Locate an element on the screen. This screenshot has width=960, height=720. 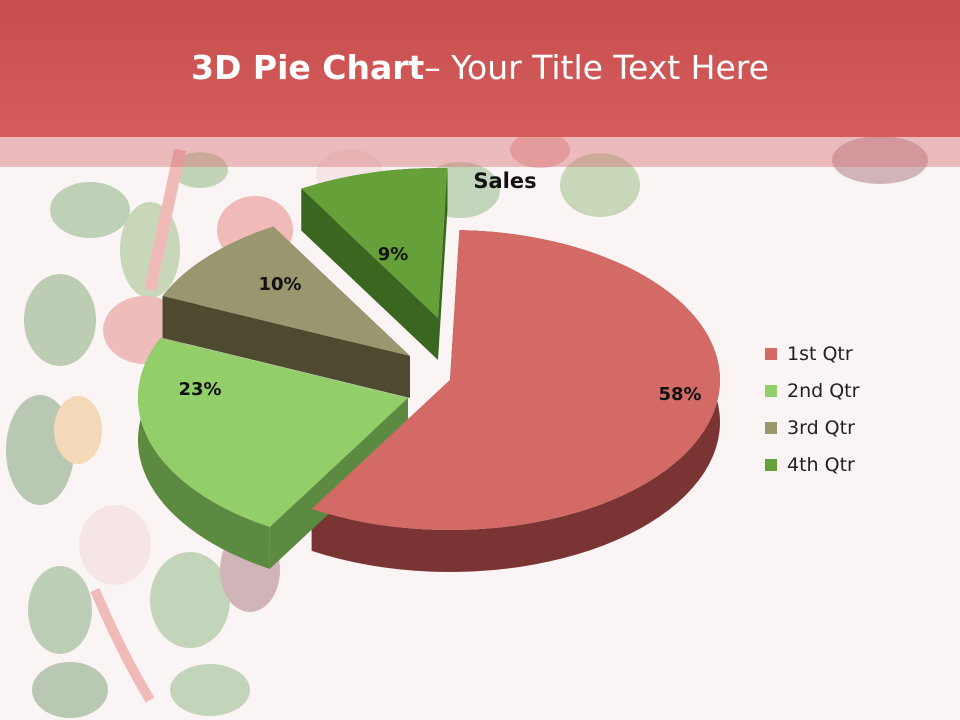
legend-item: 2nd Qtr is located at coordinates (812, 390).